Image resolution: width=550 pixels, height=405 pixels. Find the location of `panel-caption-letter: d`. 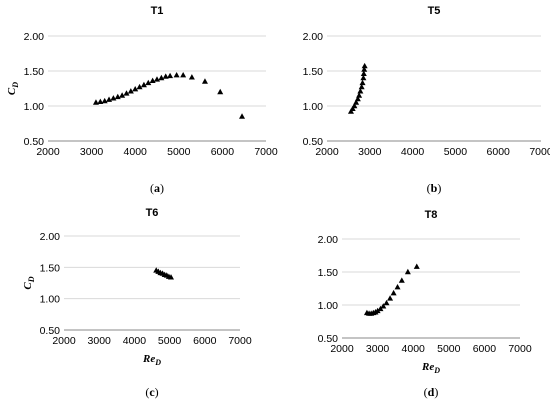

panel-caption-letter: d is located at coordinates (431, 392).